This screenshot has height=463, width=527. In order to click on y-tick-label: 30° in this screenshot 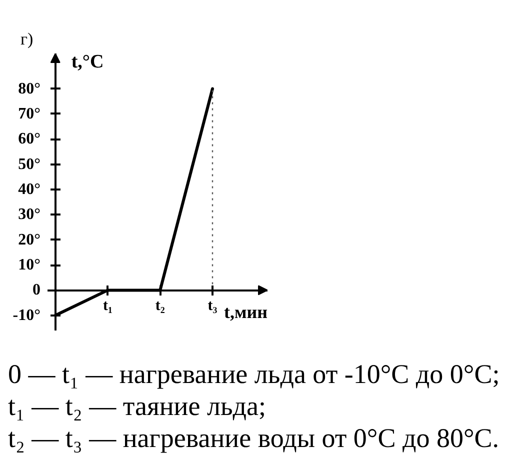, I will do `click(29, 215)`.